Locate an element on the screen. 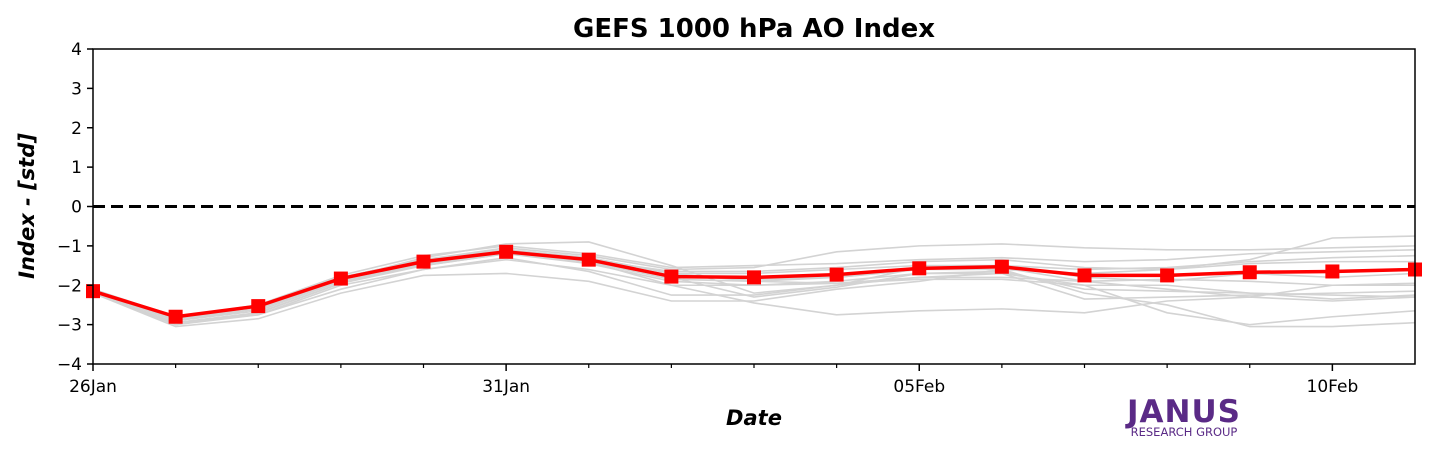 The height and width of the screenshot is (457, 1431). y-tick-label: 0 is located at coordinates (76, 208).